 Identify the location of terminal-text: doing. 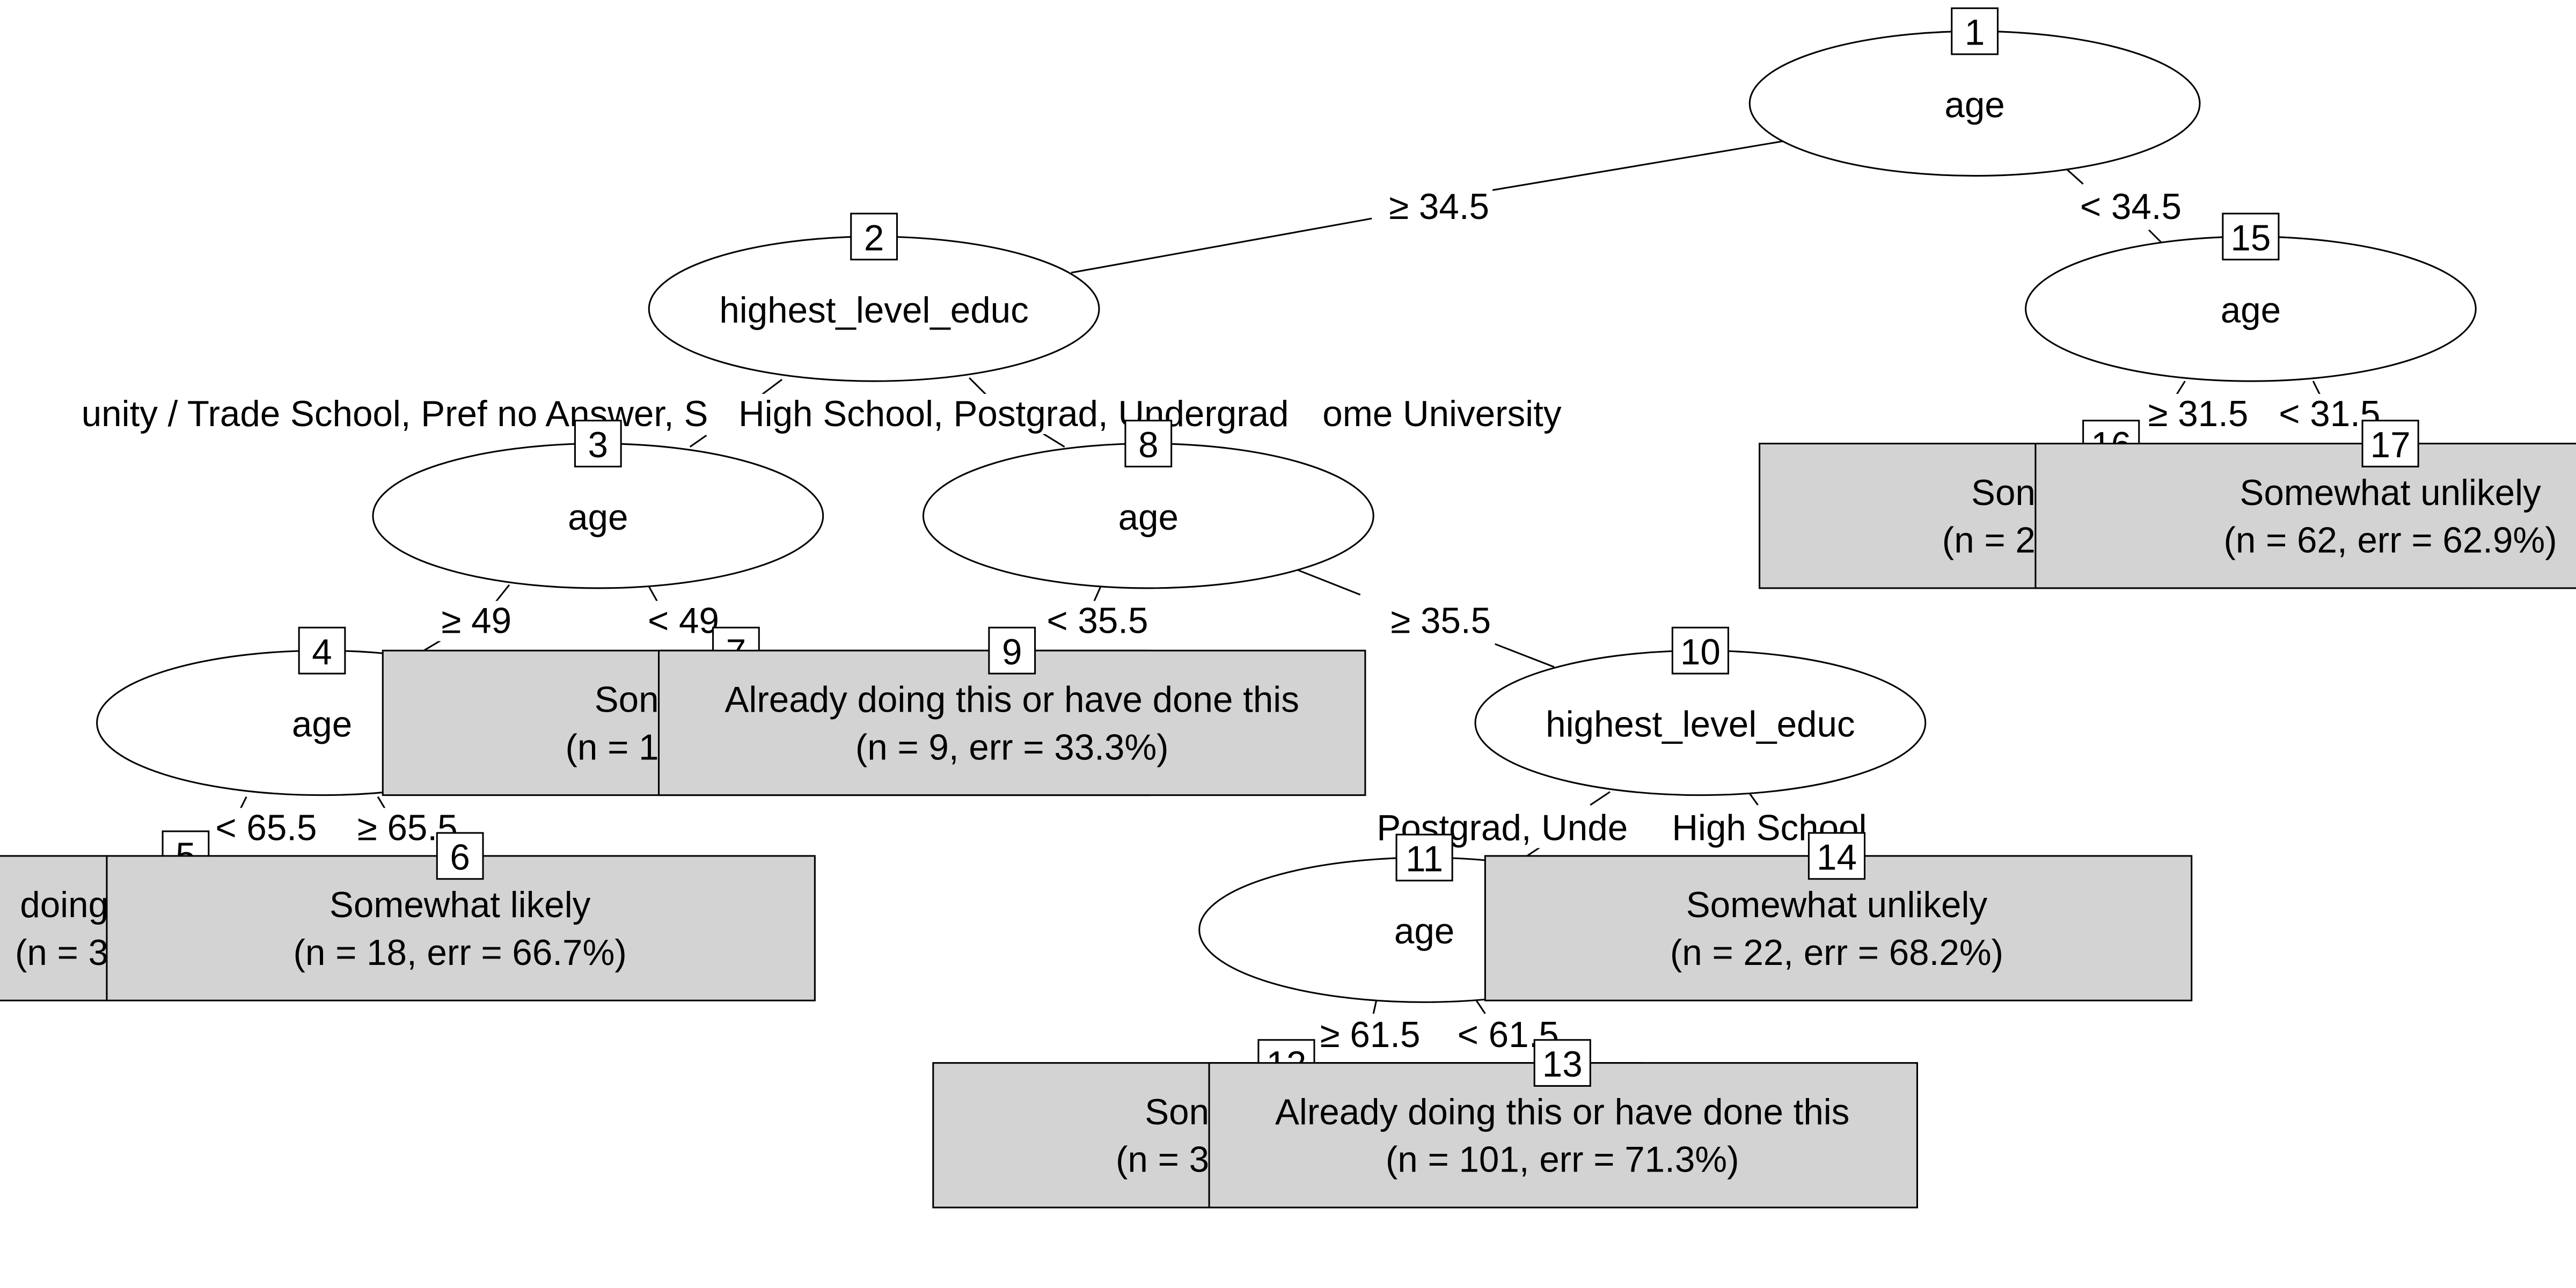
(64, 905).